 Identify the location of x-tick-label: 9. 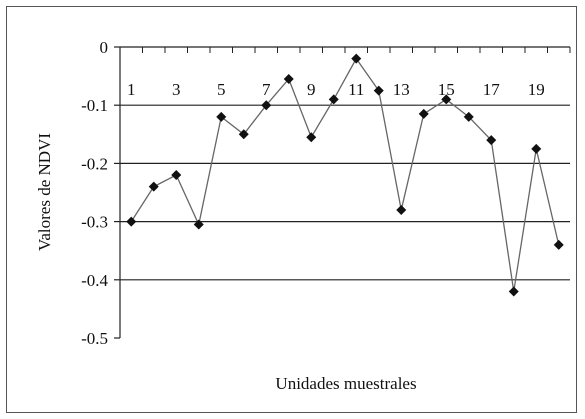
(311, 89).